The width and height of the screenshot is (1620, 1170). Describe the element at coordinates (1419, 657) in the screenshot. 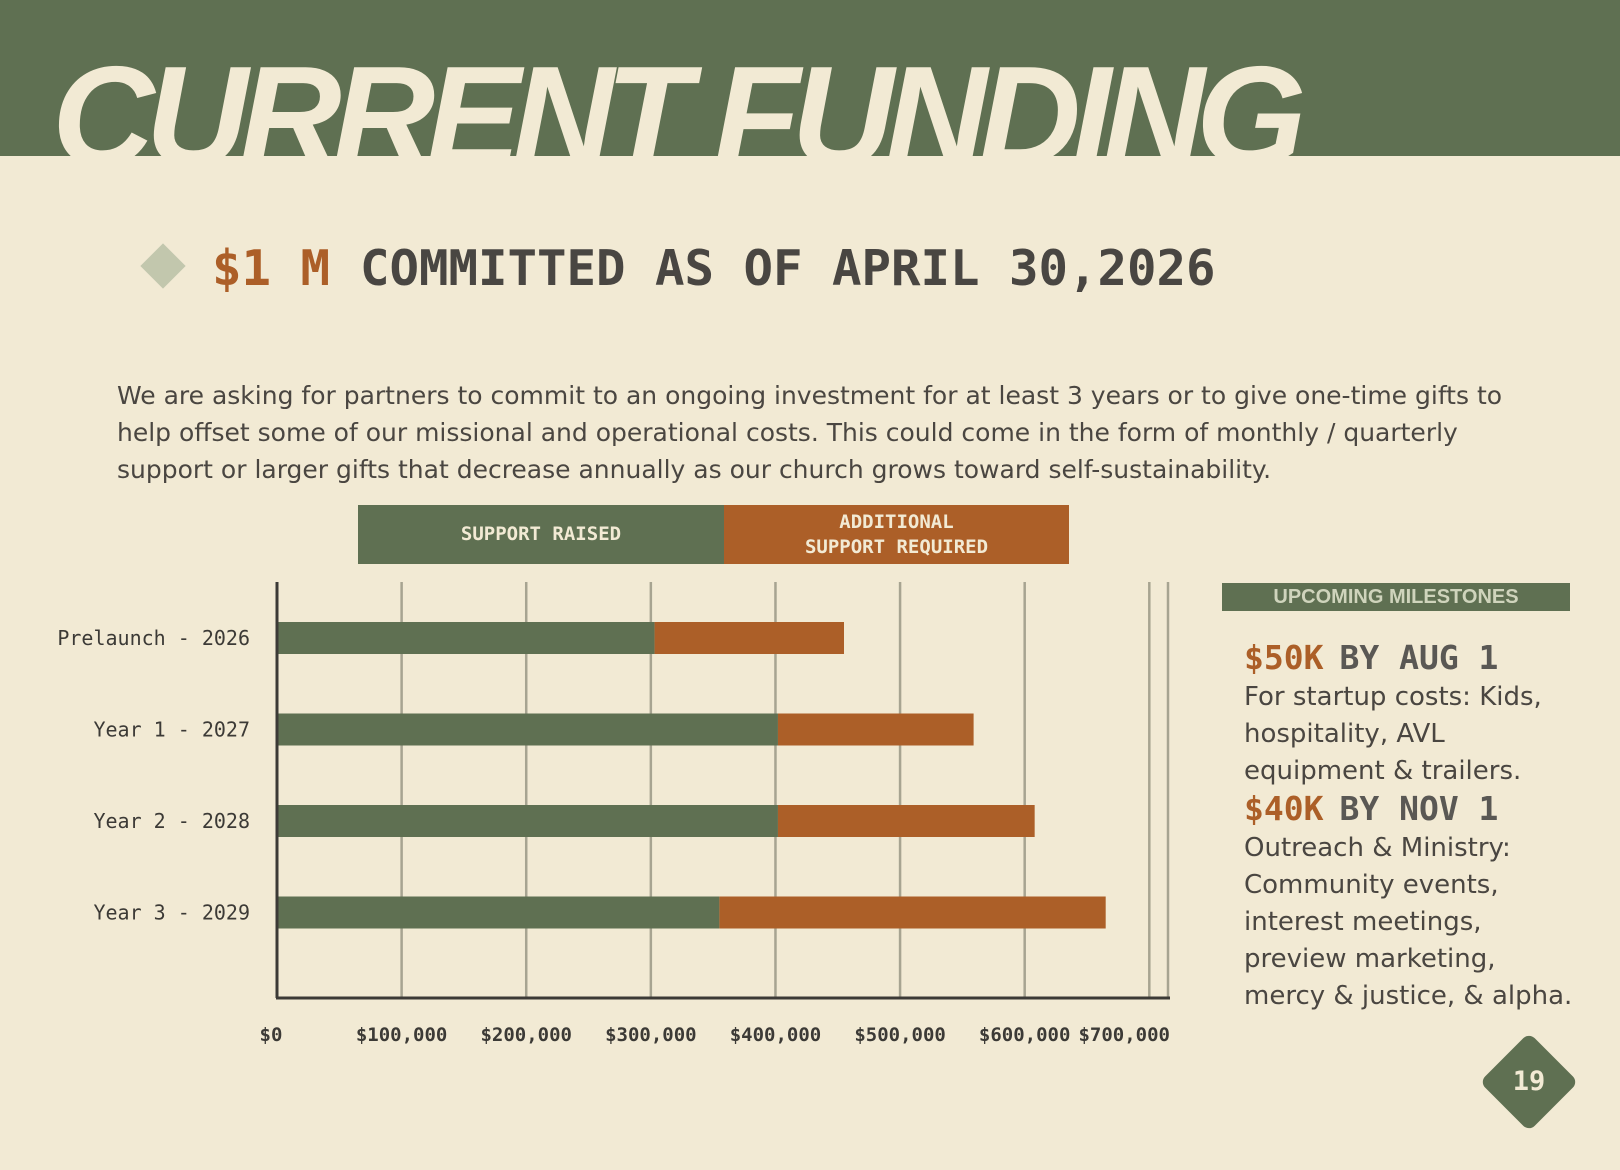

I see `milestone-label: BY AUG 1` at that location.